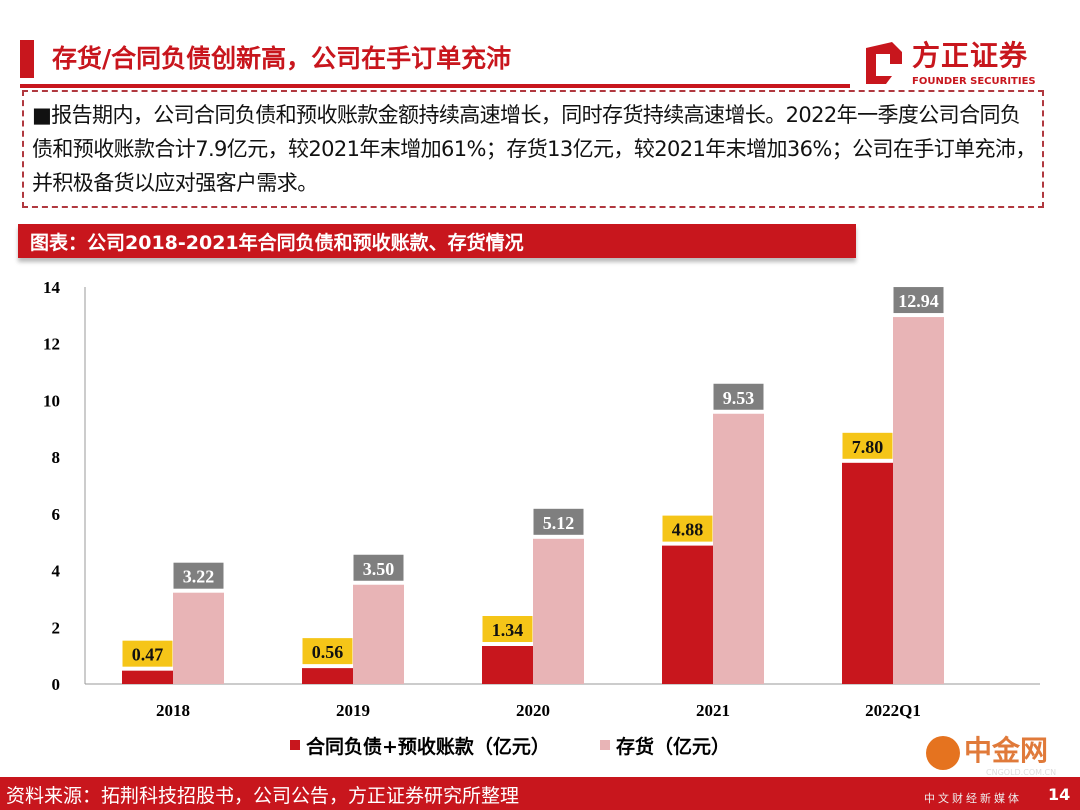 The width and height of the screenshot is (1080, 810). Describe the element at coordinates (533, 710) in the screenshot. I see `x-tick-label: 2020` at that location.